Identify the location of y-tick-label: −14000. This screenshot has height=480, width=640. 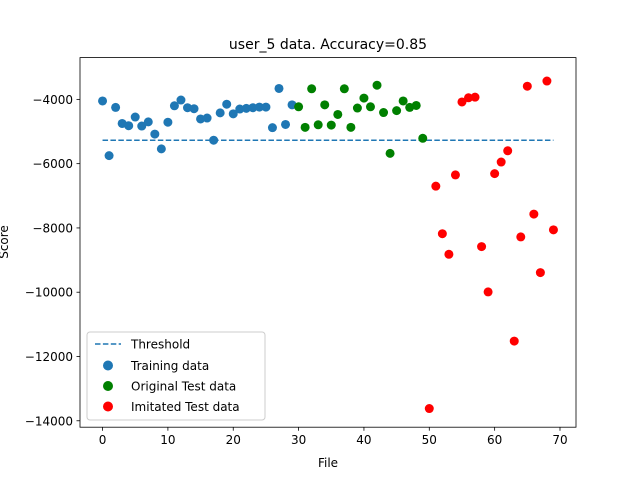
(49, 421).